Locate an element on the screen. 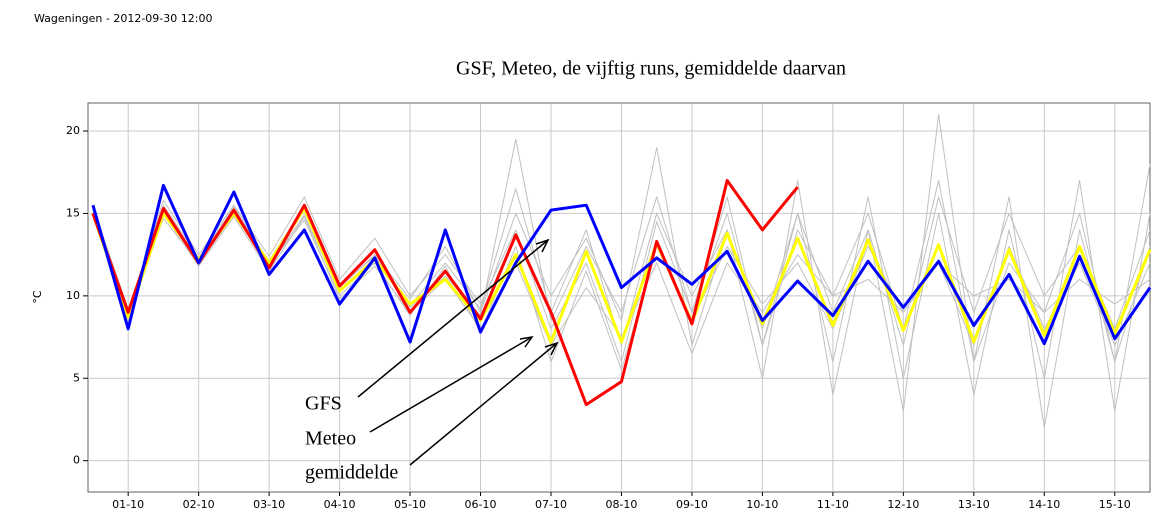 The image size is (1156, 520). x-tick-label: 14-10 is located at coordinates (1044, 504).